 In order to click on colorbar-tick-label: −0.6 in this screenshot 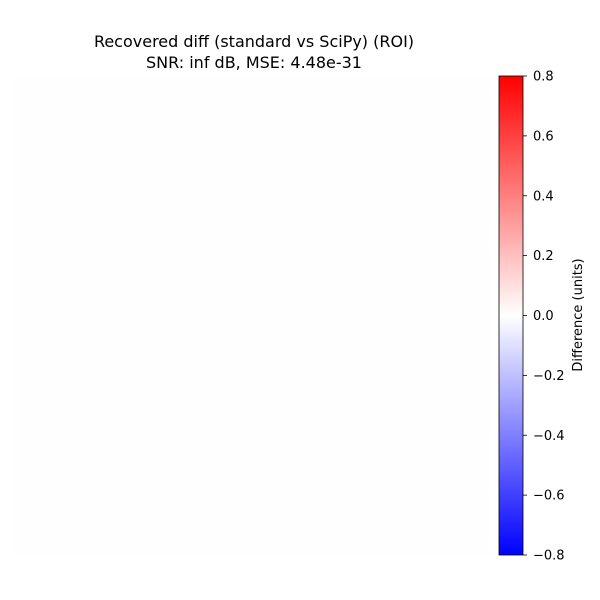, I will do `click(549, 496)`.